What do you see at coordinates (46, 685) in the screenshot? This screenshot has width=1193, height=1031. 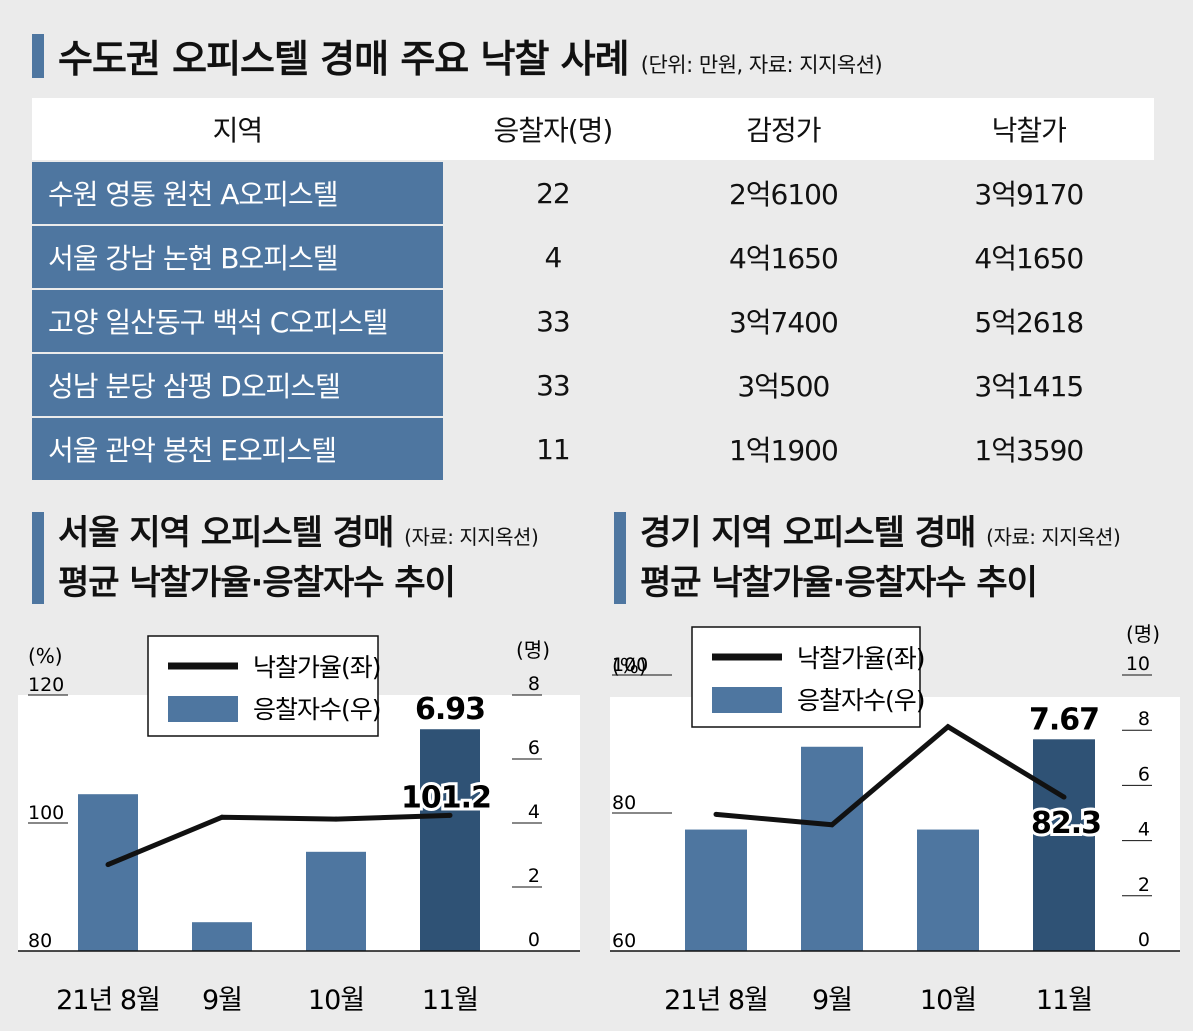 I see `left-axis-tick-label: 120` at bounding box center [46, 685].